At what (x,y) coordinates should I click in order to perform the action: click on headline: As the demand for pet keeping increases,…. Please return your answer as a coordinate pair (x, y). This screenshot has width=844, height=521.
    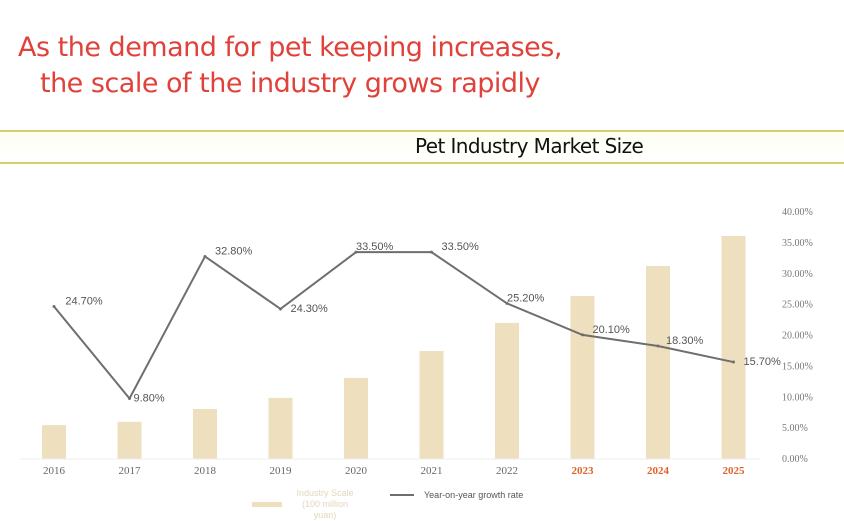
    Looking at the image, I should click on (290, 66).